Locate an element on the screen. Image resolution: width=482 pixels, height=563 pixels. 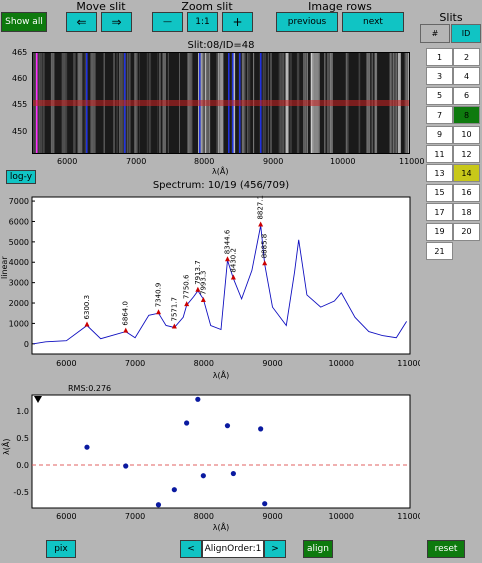
image-xlabel: λ(Å) is located at coordinates (220, 171).